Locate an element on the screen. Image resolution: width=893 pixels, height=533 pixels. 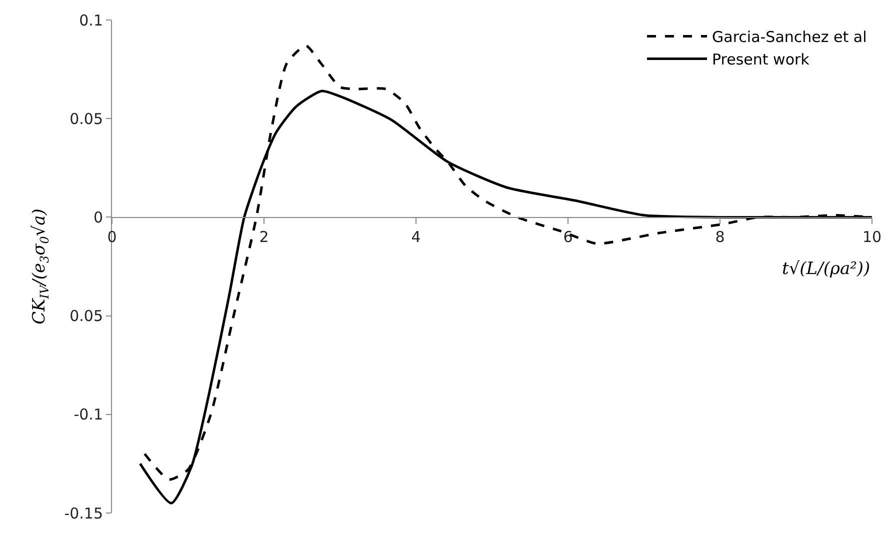
x-tick-label: 6 is located at coordinates (568, 237).